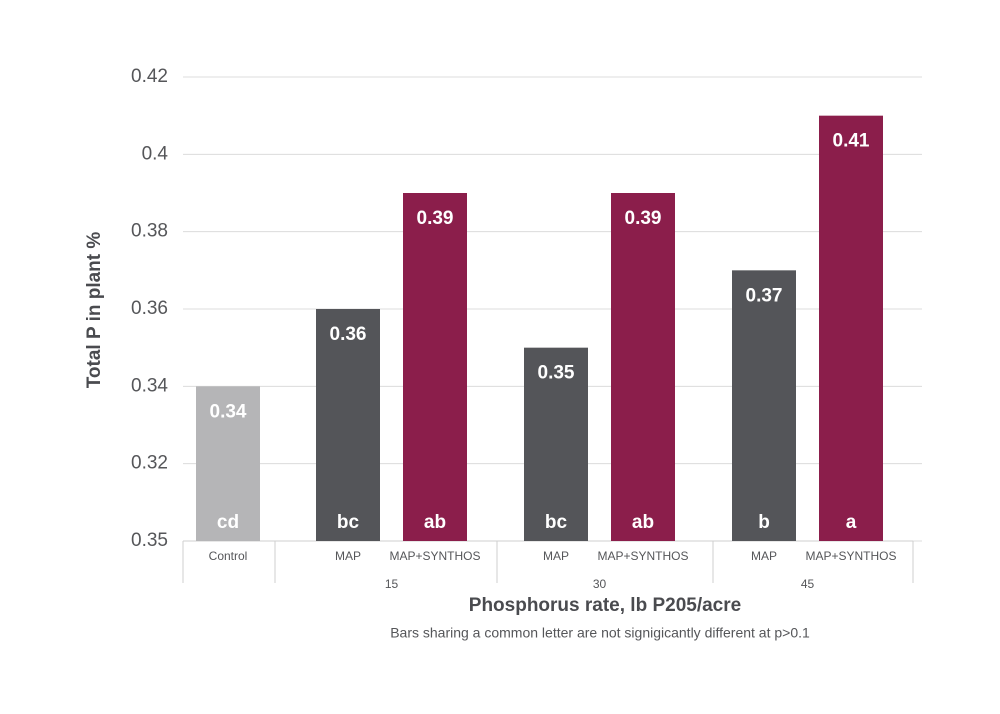 This screenshot has height=714, width=1000. Describe the element at coordinates (808, 584) in the screenshot. I see `group-label: 45` at that location.